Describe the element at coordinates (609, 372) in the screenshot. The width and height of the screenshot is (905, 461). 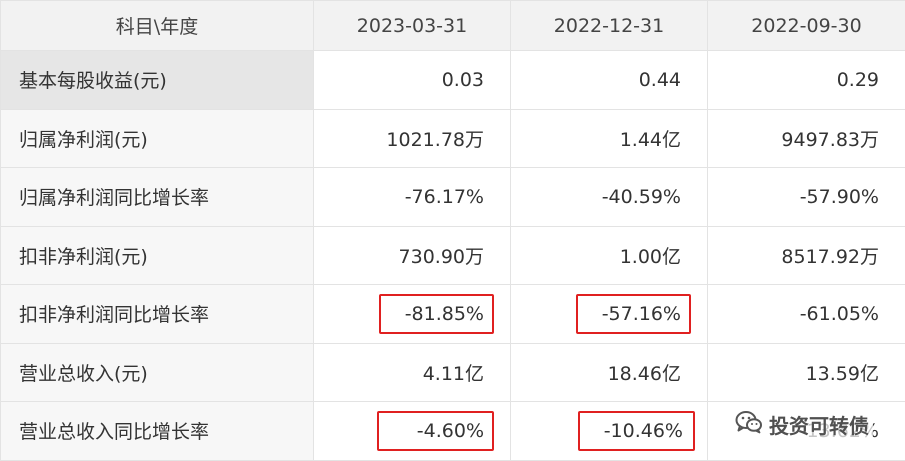
I see `cell-value: 18.46亿` at that location.